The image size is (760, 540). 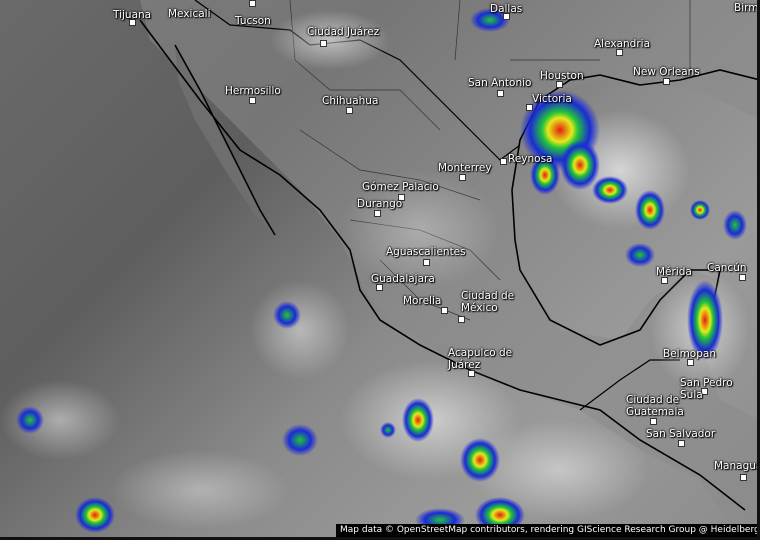 What do you see at coordinates (689, 354) in the screenshot?
I see `city-label: Belmopan` at bounding box center [689, 354].